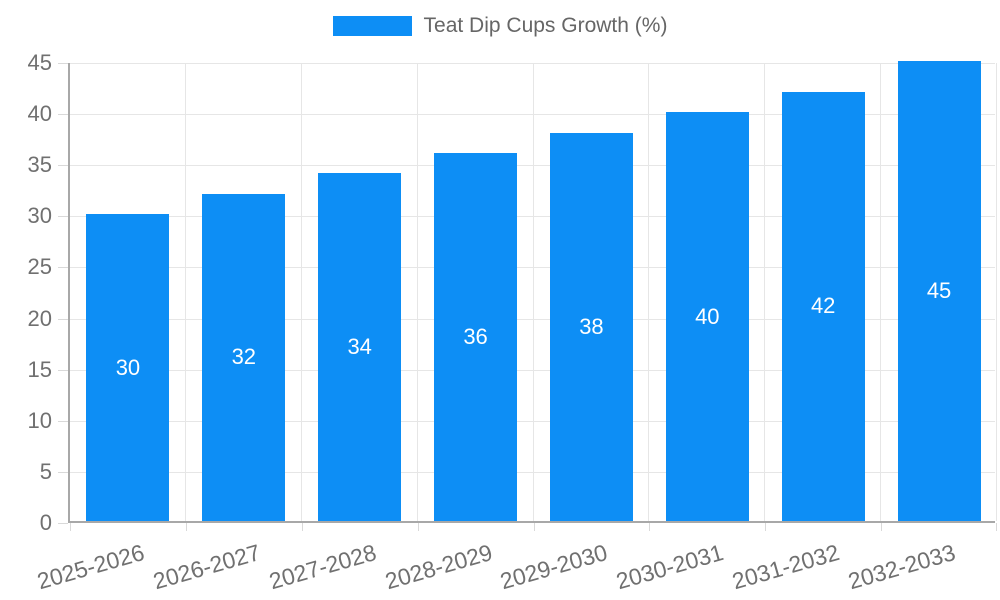 This screenshot has width=1000, height=600. I want to click on legend-item: Teat Dip Cups Growth (%), so click(500, 26).